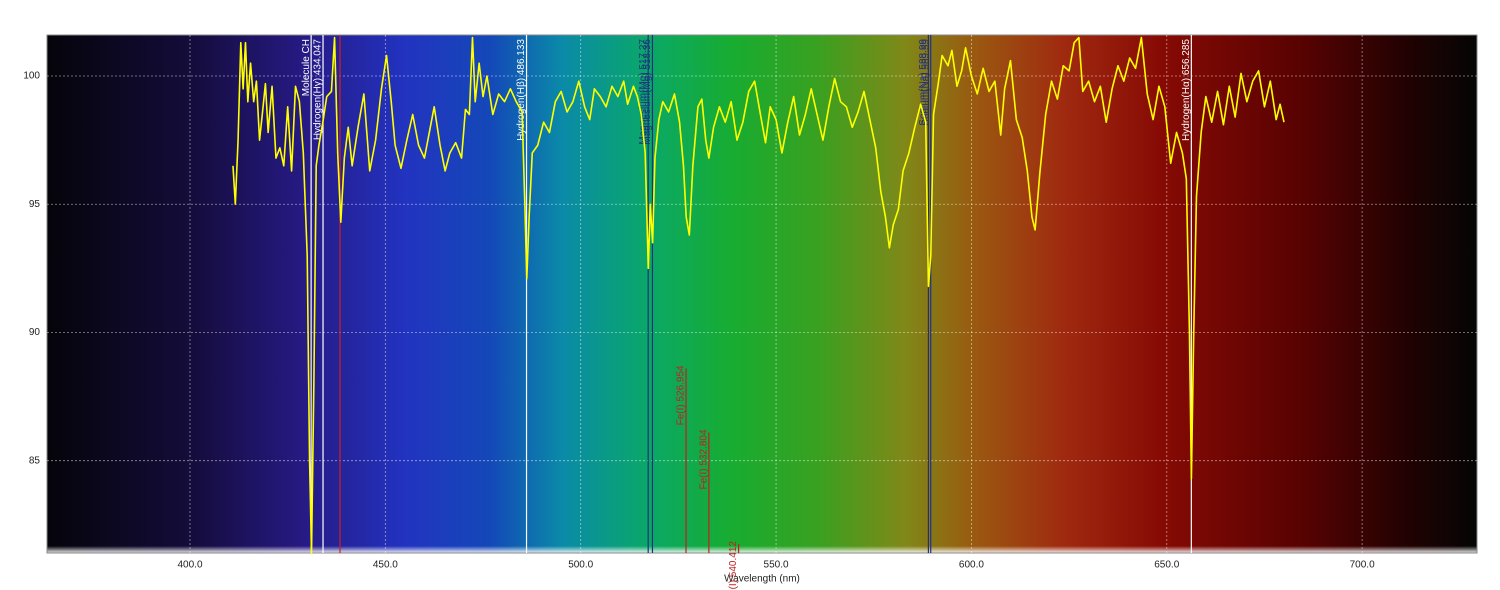 This screenshot has height=590, width=1500. I want to click on reference-label: Magnesium(Mg) 518.36, so click(647, 92).